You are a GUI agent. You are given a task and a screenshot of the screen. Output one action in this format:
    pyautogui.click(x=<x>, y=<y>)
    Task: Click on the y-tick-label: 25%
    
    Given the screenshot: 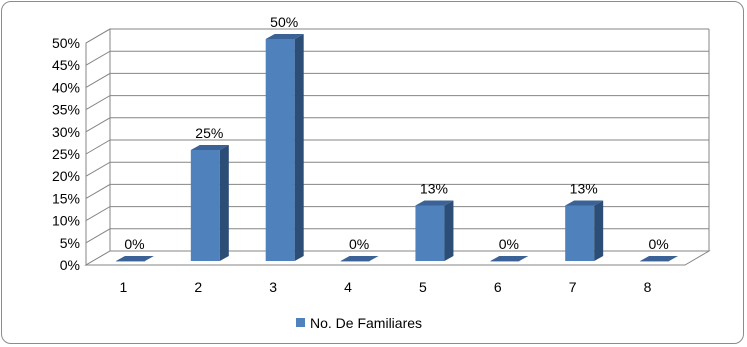 What is the action you would take?
    pyautogui.click(x=66, y=154)
    